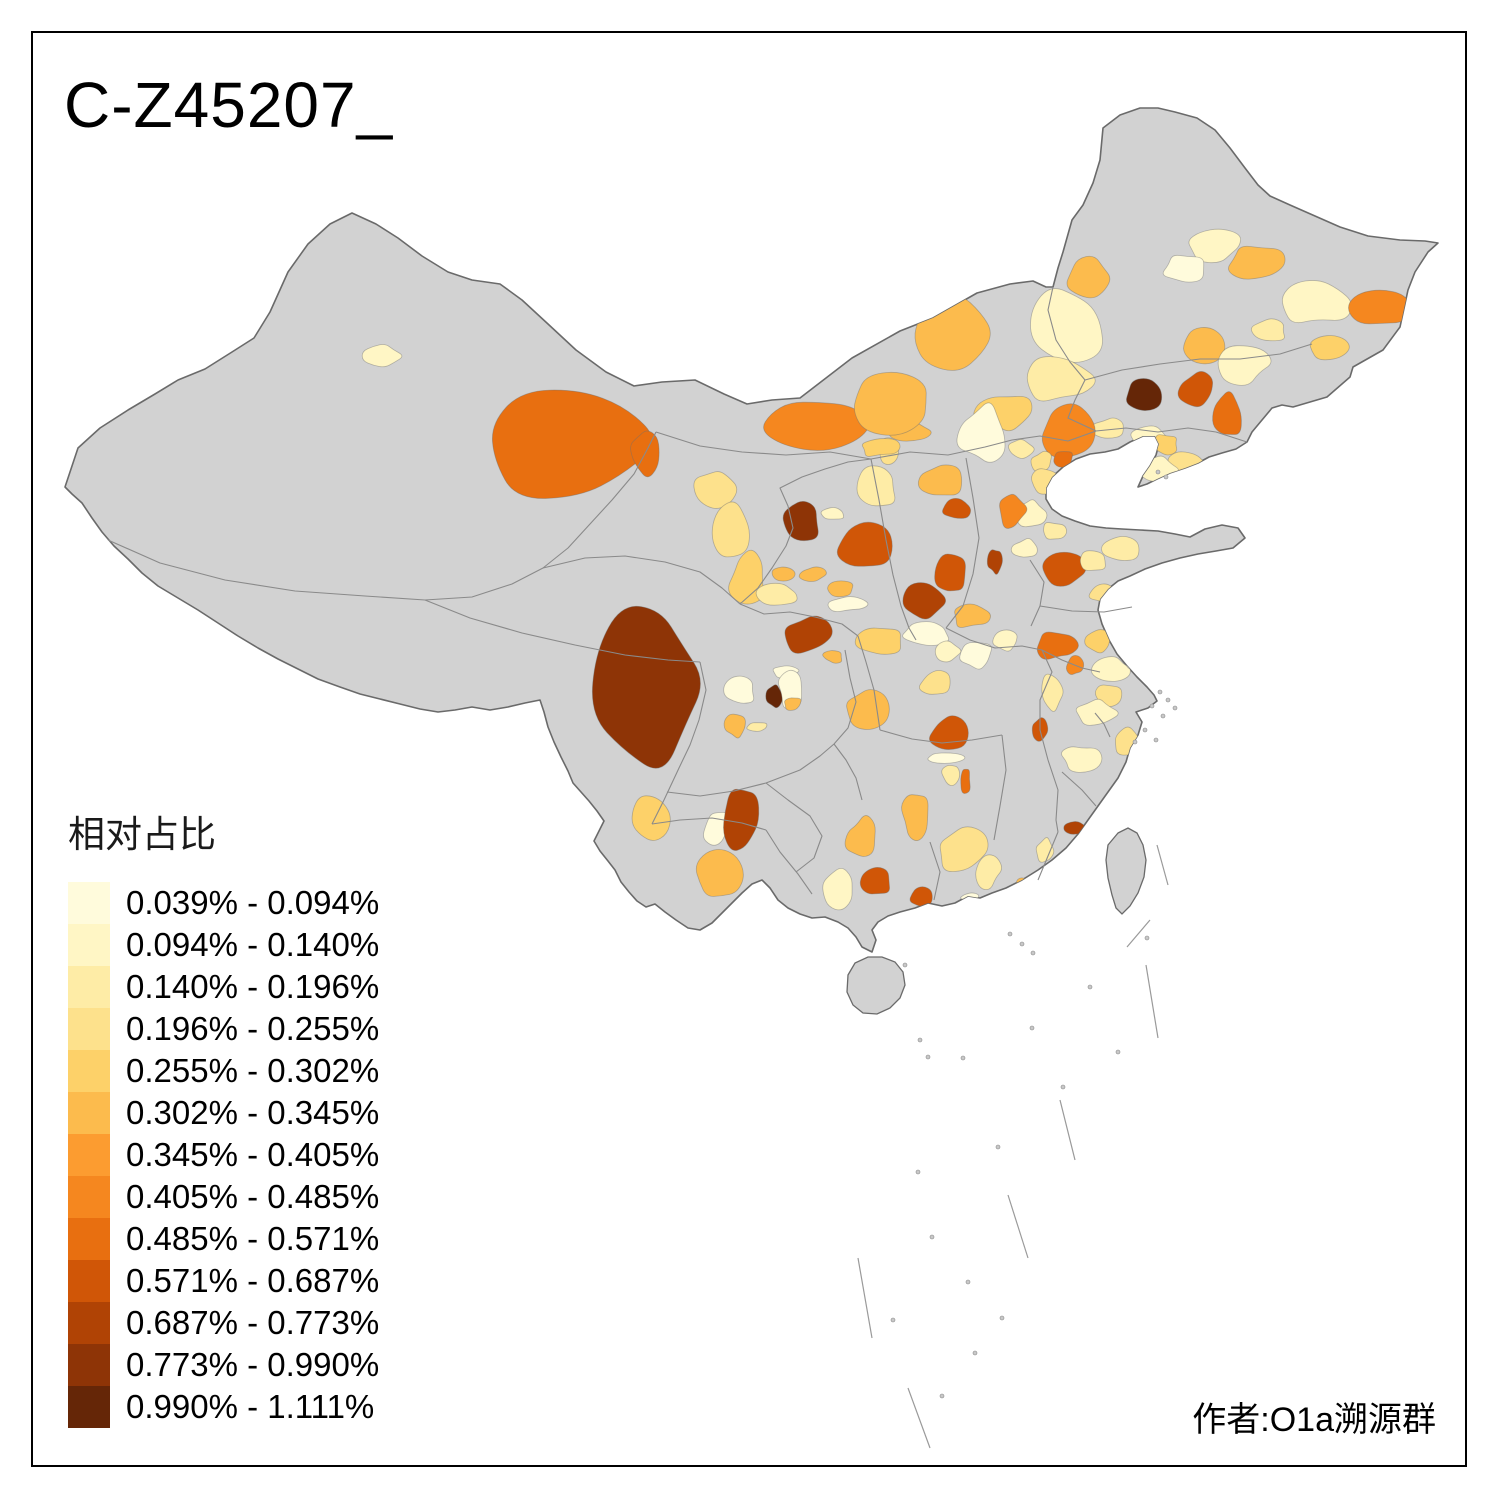 The height and width of the screenshot is (1500, 1500). Describe the element at coordinates (229, 105) in the screenshot. I see `page-title: C-Z45207_` at that location.